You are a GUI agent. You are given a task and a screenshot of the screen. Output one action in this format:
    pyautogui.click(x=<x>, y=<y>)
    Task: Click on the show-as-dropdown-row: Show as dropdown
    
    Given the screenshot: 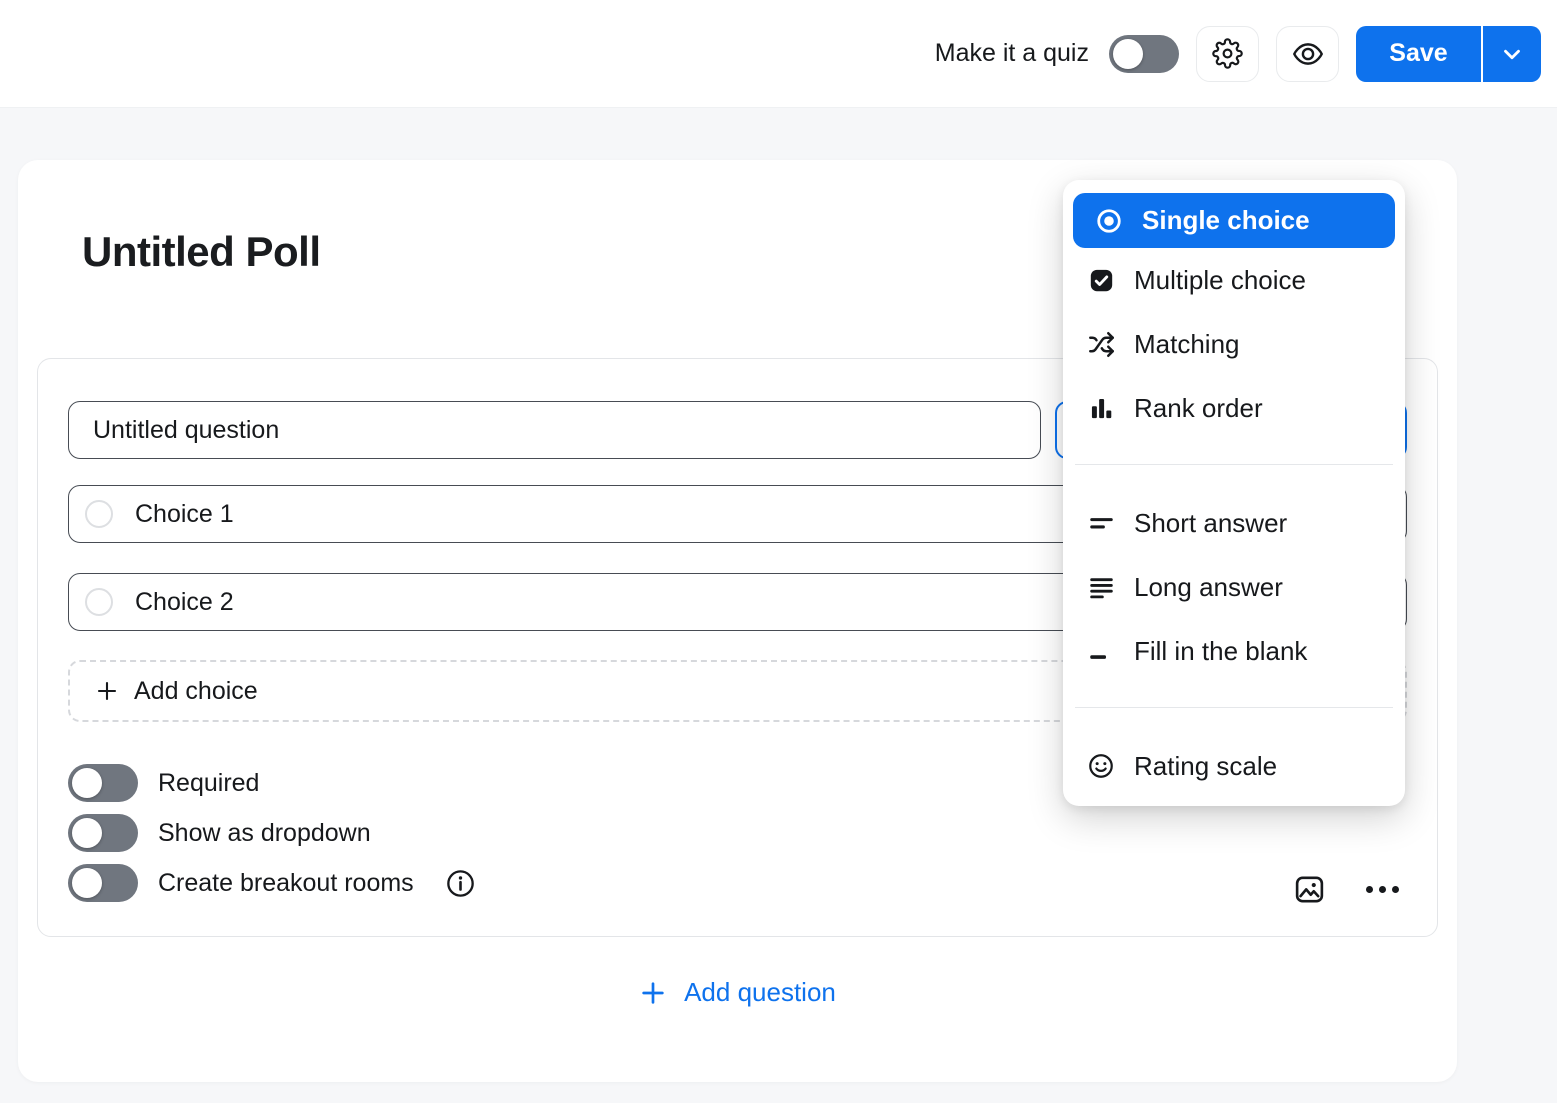 What is the action you would take?
    pyautogui.click(x=737, y=833)
    